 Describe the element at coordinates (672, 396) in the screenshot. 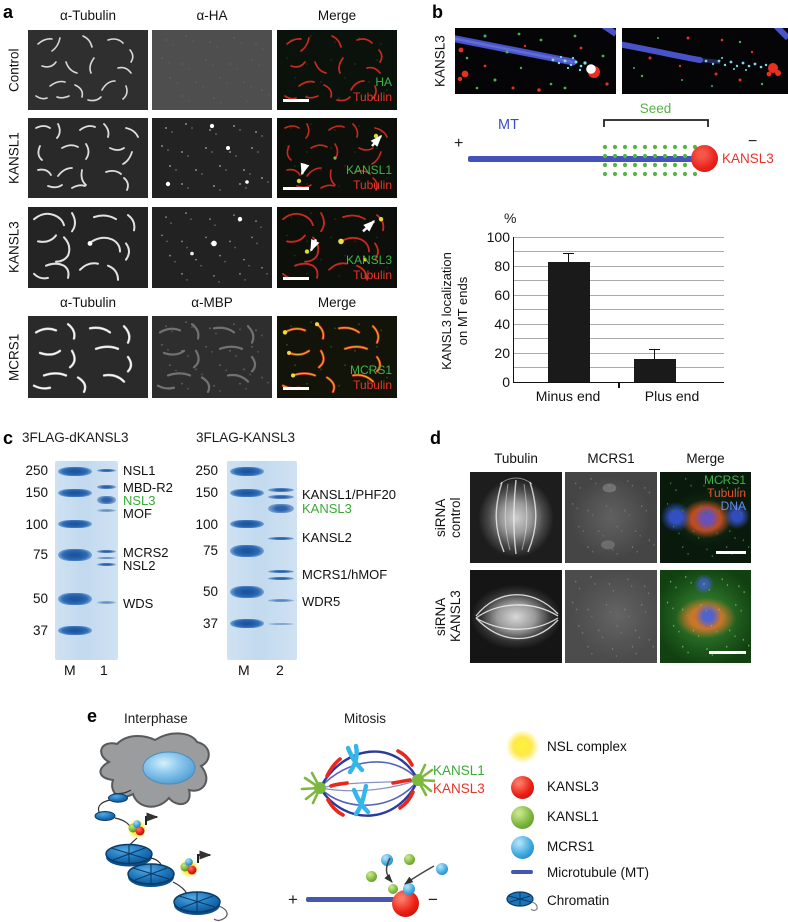

I see `xtick-plus-end: Plus end` at that location.